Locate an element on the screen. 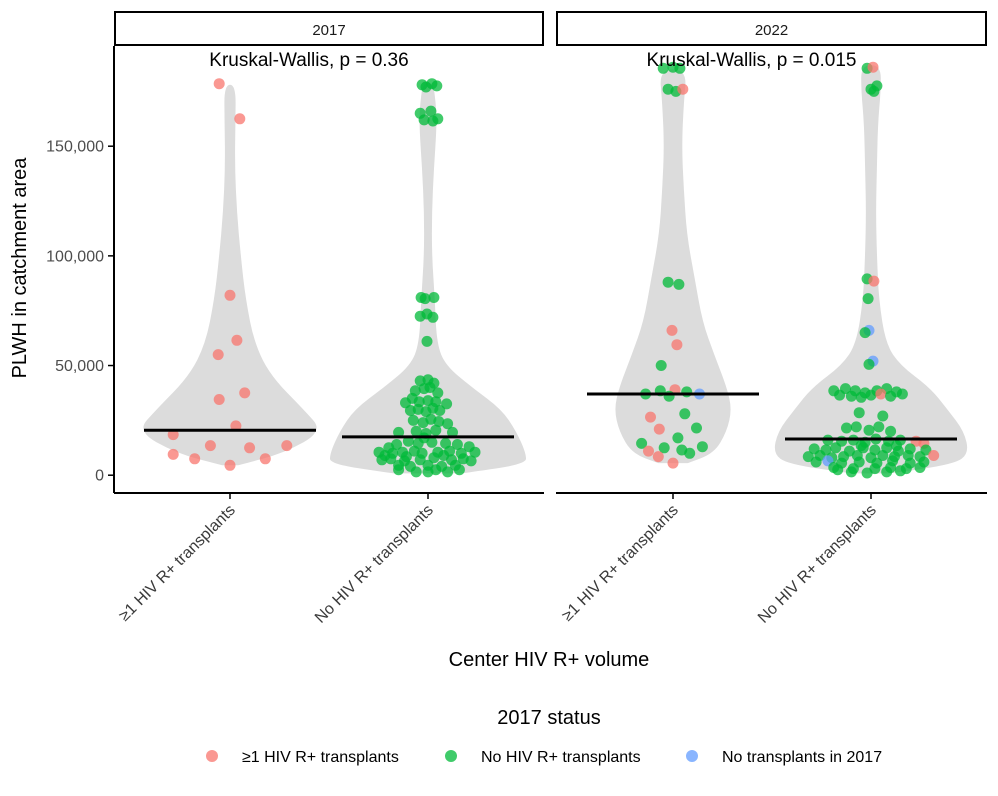 Image resolution: width=998 pixels, height=796 pixels. x-axis-title: Center HIV R+ volume is located at coordinates (549, 660).